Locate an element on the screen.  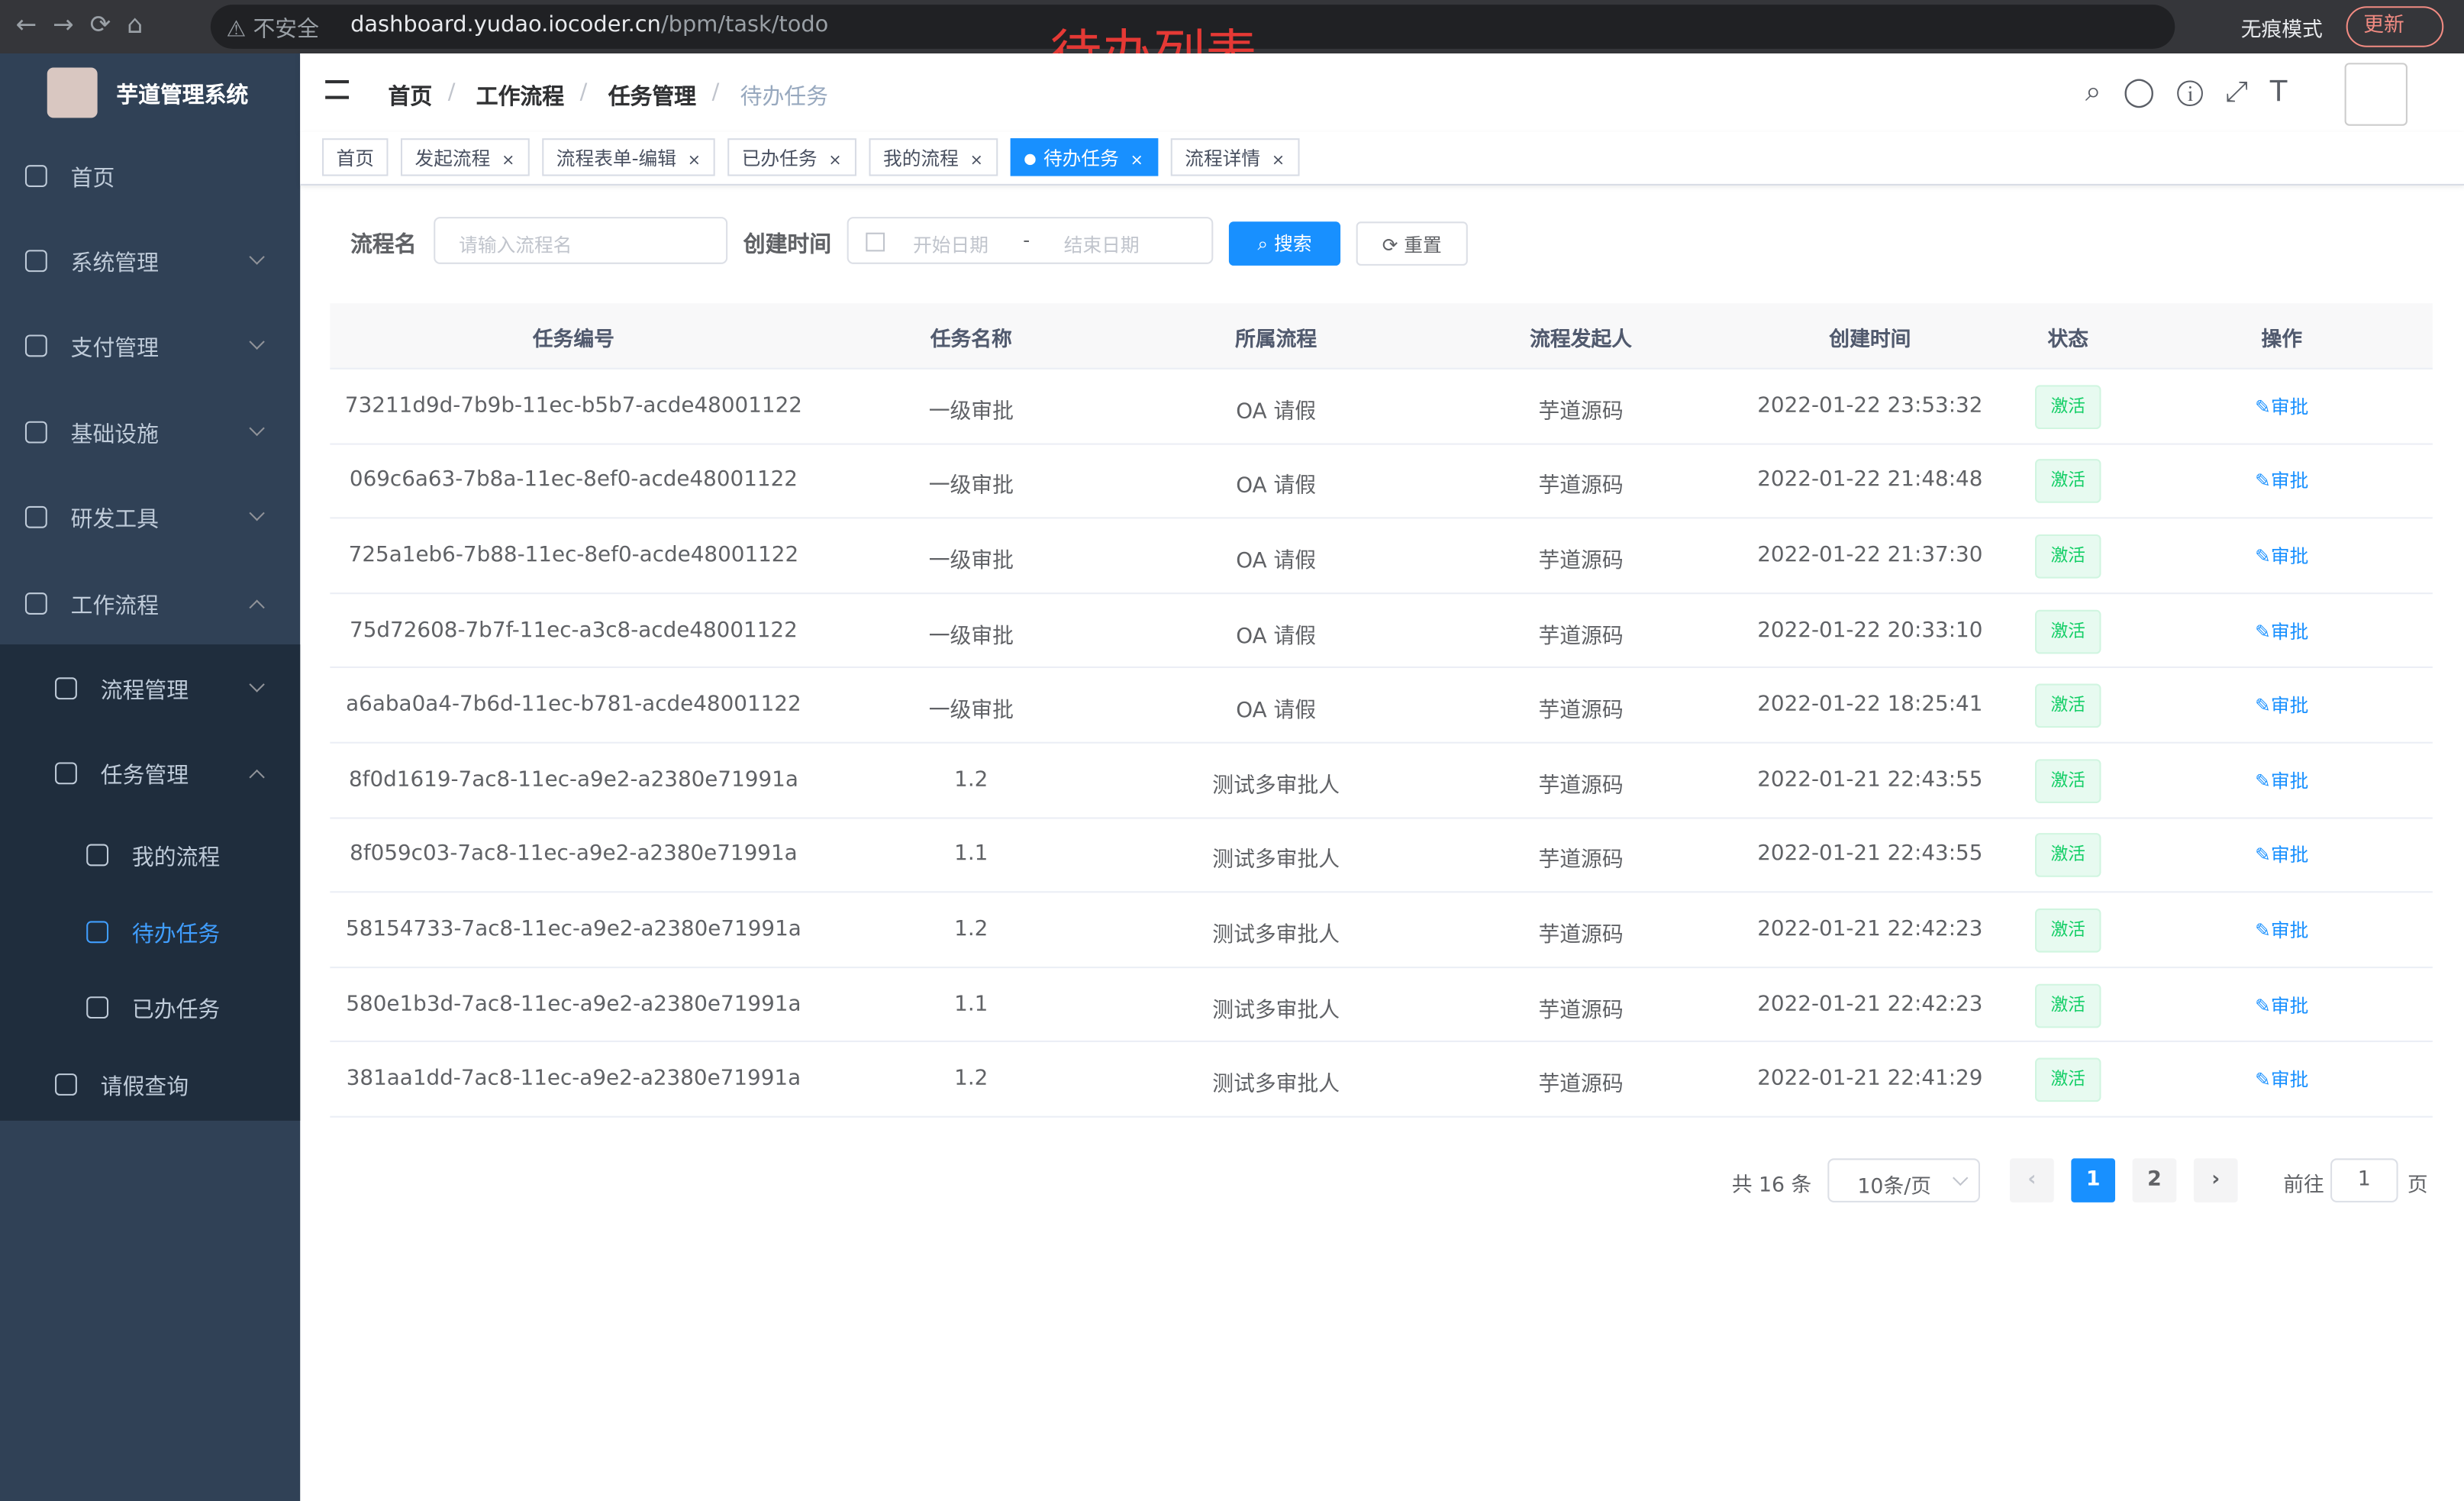
avatar is located at coordinates (2376, 94).